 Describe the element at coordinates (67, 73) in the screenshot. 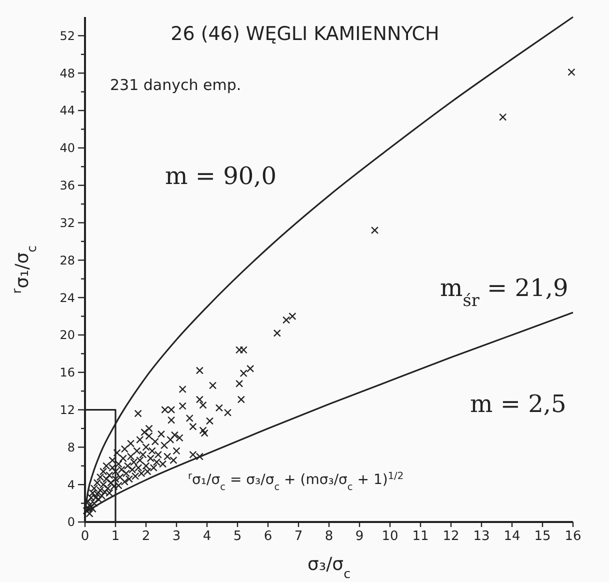

I see `y-tick-label: 48` at that location.